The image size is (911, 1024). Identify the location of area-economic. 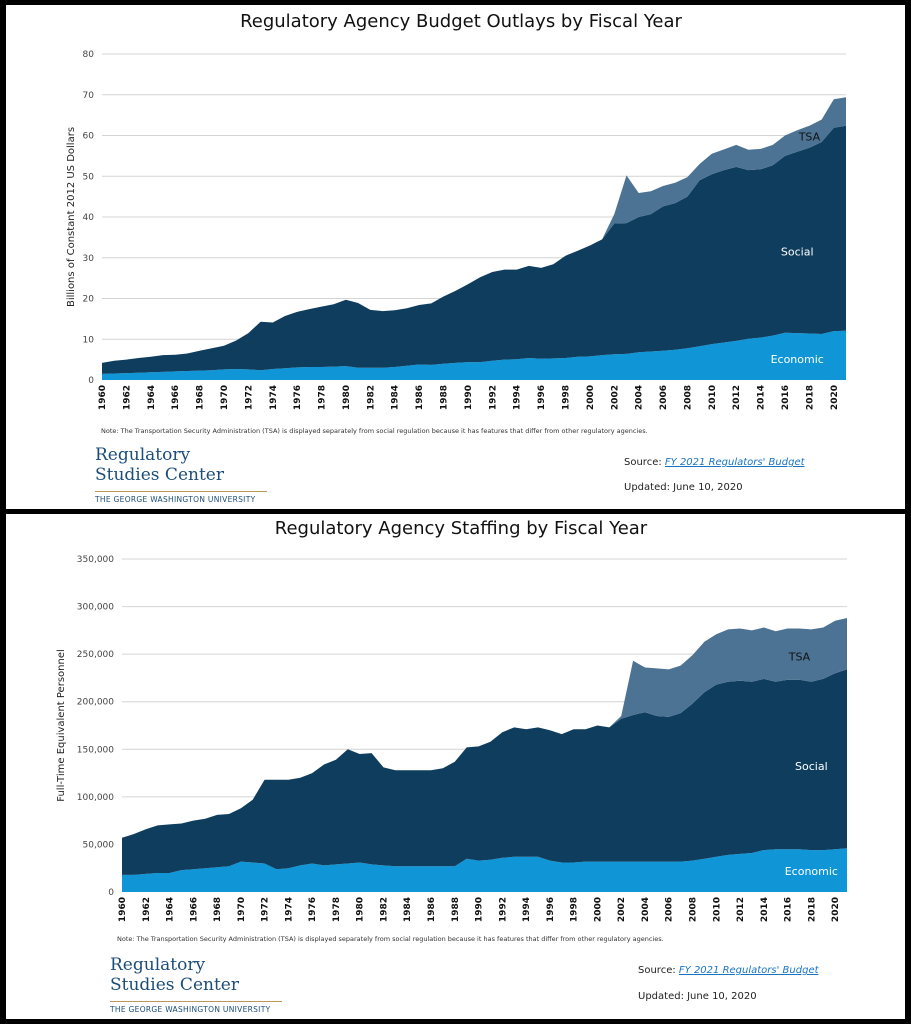
(484, 870).